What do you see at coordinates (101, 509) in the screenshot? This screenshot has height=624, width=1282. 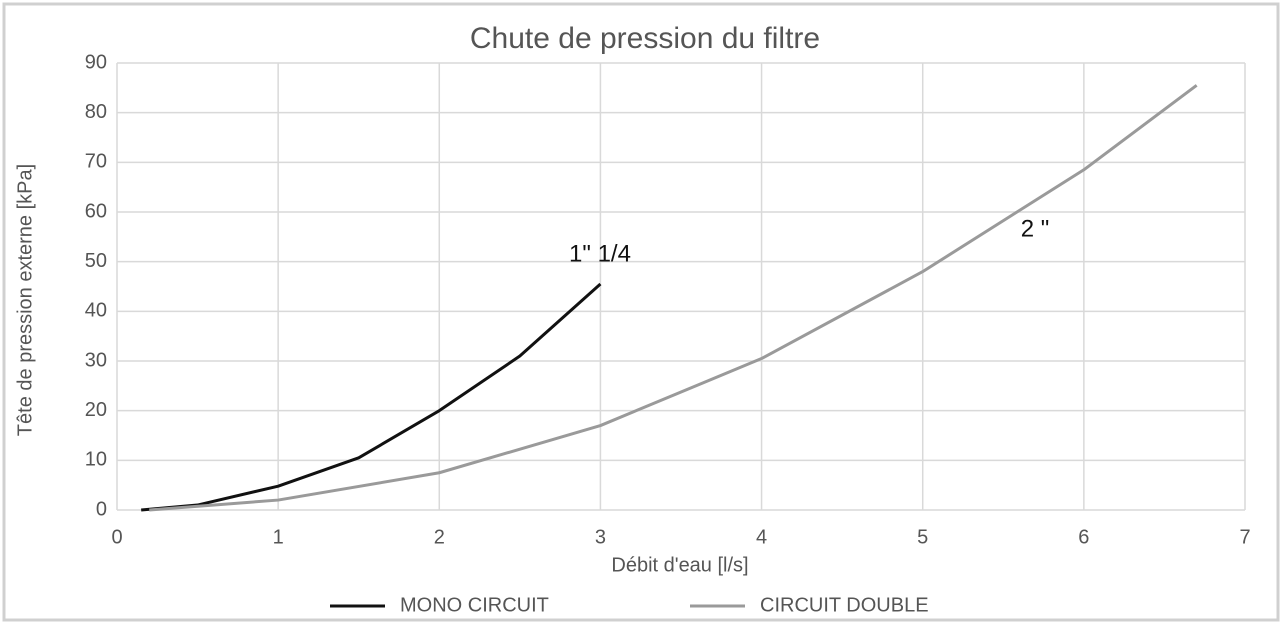 I see `y-tick-label: 0` at bounding box center [101, 509].